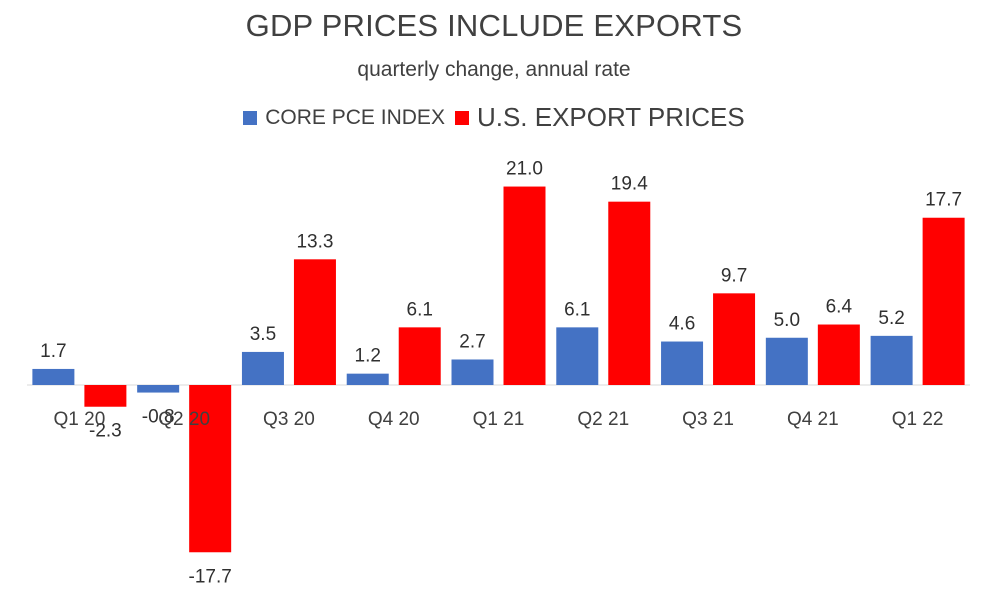 This screenshot has width=988, height=591. I want to click on x-tick-label: Q1 20, so click(80, 419).